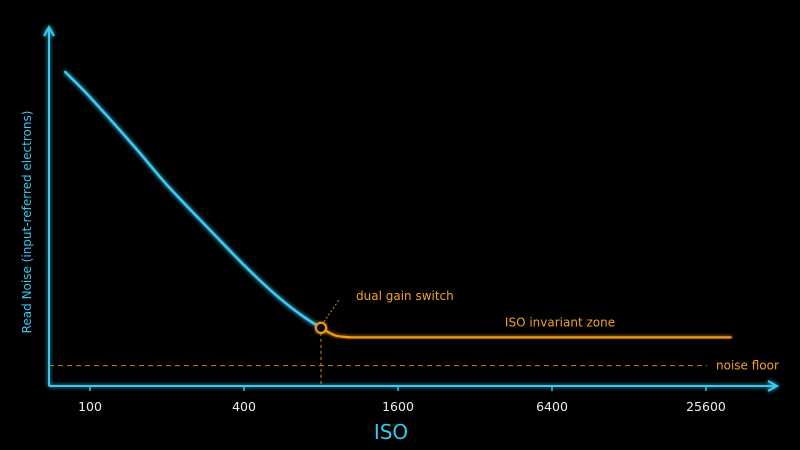 The height and width of the screenshot is (450, 800). What do you see at coordinates (747, 366) in the screenshot?
I see `noise-floor-label: noise floor` at bounding box center [747, 366].